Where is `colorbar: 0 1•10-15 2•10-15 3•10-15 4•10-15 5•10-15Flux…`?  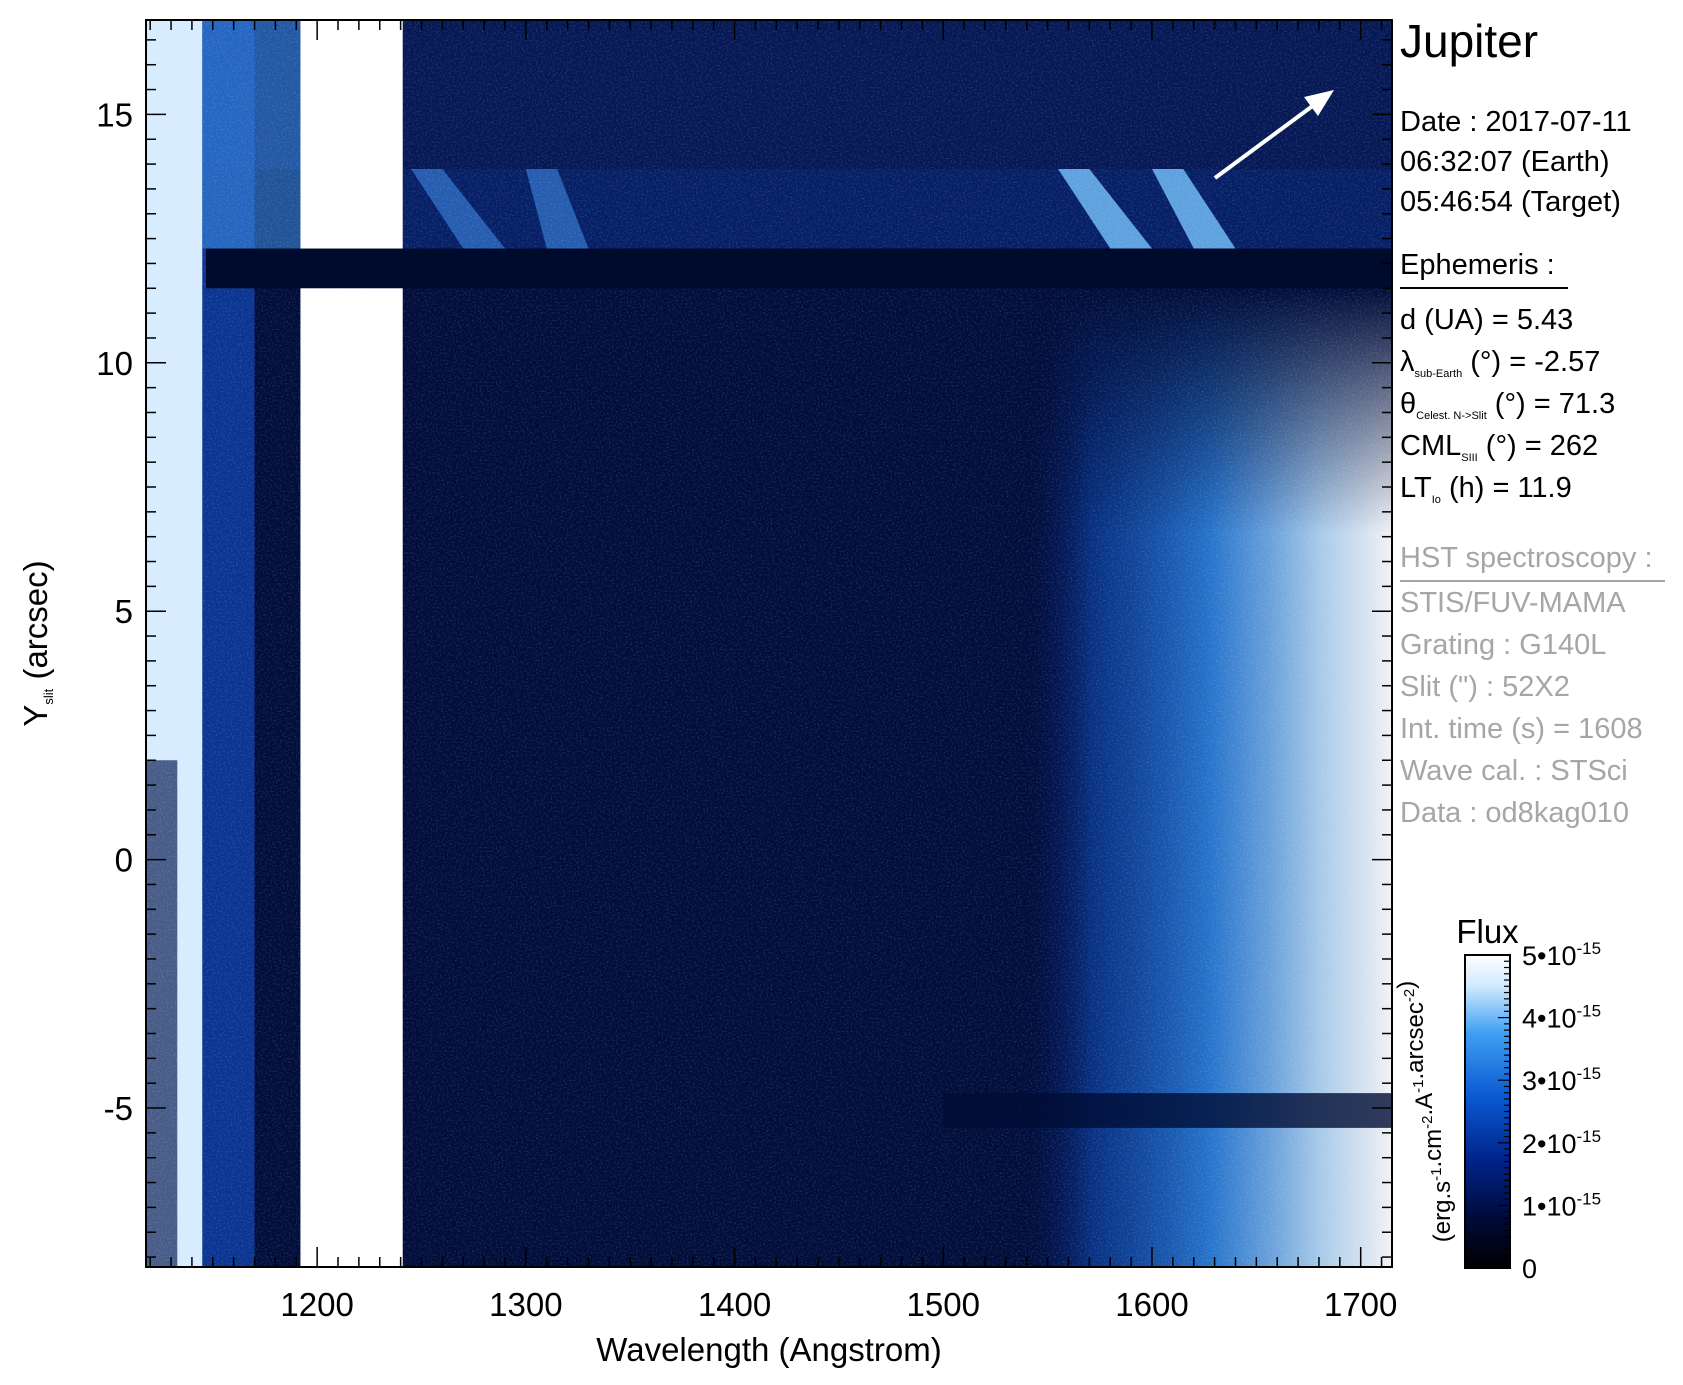 colorbar: 0 1•10-15 2•10-15 3•10-15 4•10-15 5•10-15Flux… is located at coordinates (1497, 1098).